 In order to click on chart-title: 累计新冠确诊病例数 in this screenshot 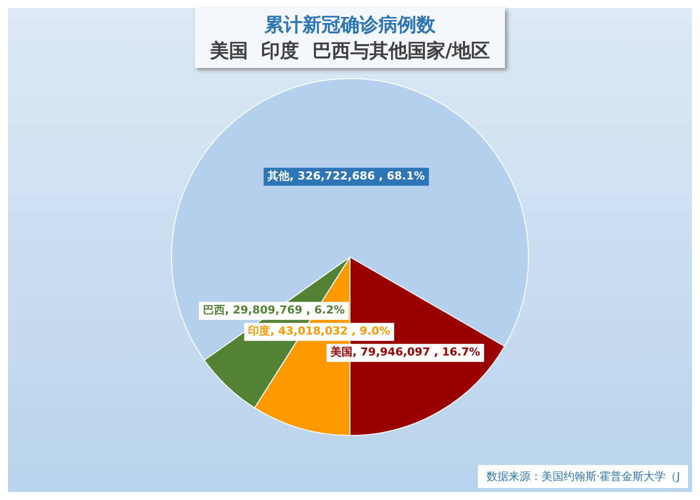, I will do `click(350, 25)`.